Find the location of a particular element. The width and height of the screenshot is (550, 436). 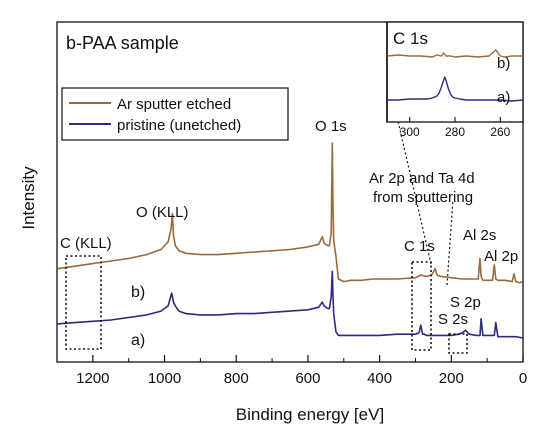

inset-series-line-pristine is located at coordinates (455, 89).